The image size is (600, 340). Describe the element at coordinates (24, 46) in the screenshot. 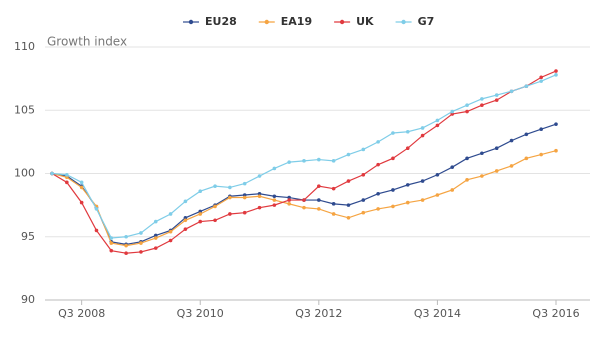

I see `y-tick-label: 110` at that location.